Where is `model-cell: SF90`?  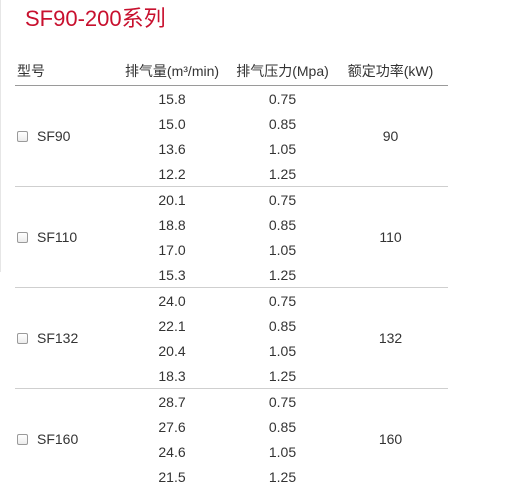
model-cell: SF90 is located at coordinates (63, 136).